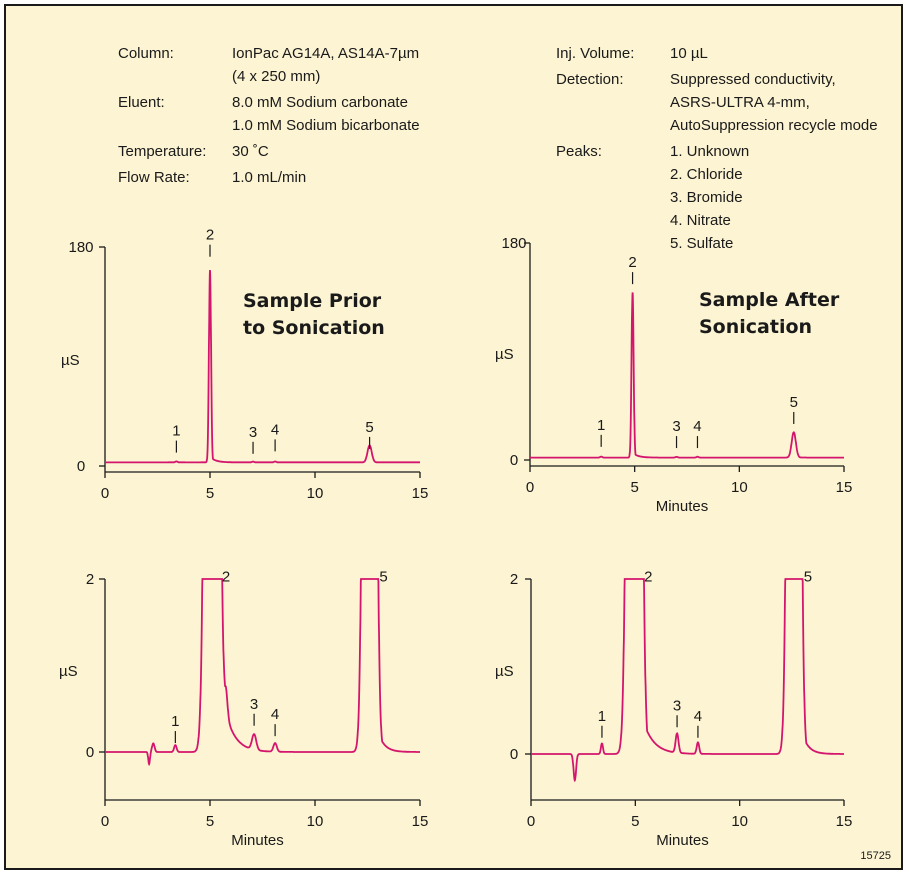  Describe the element at coordinates (162, 151) in the screenshot. I see `condition-label: Temperature:` at that location.